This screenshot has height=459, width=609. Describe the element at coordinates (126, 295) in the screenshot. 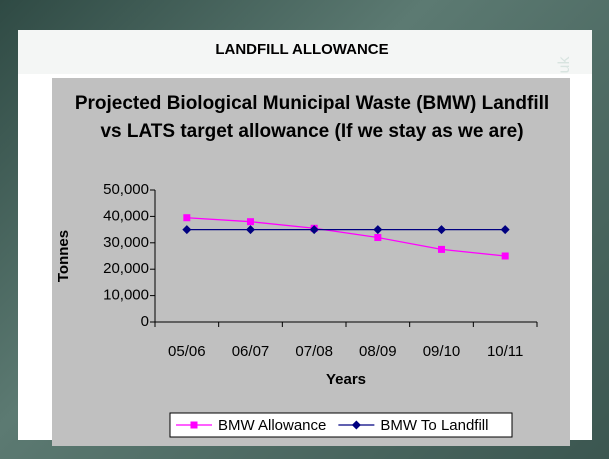

I see `y-tick-label: 10,000` at that location.